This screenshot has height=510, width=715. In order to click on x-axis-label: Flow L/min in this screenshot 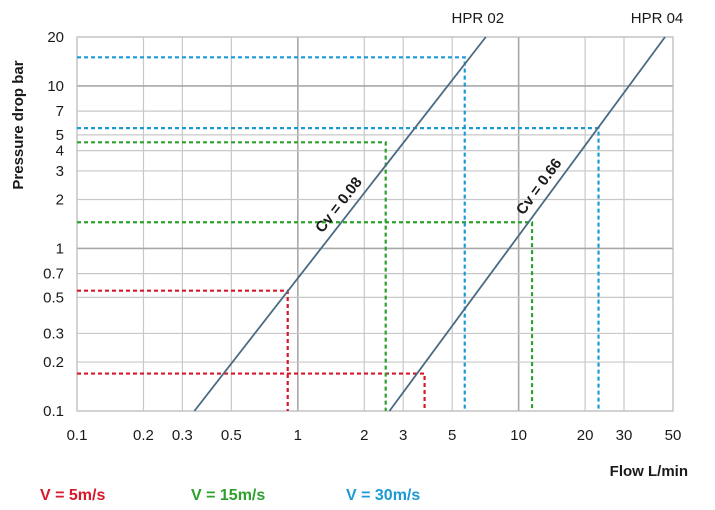, I will do `click(649, 471)`.